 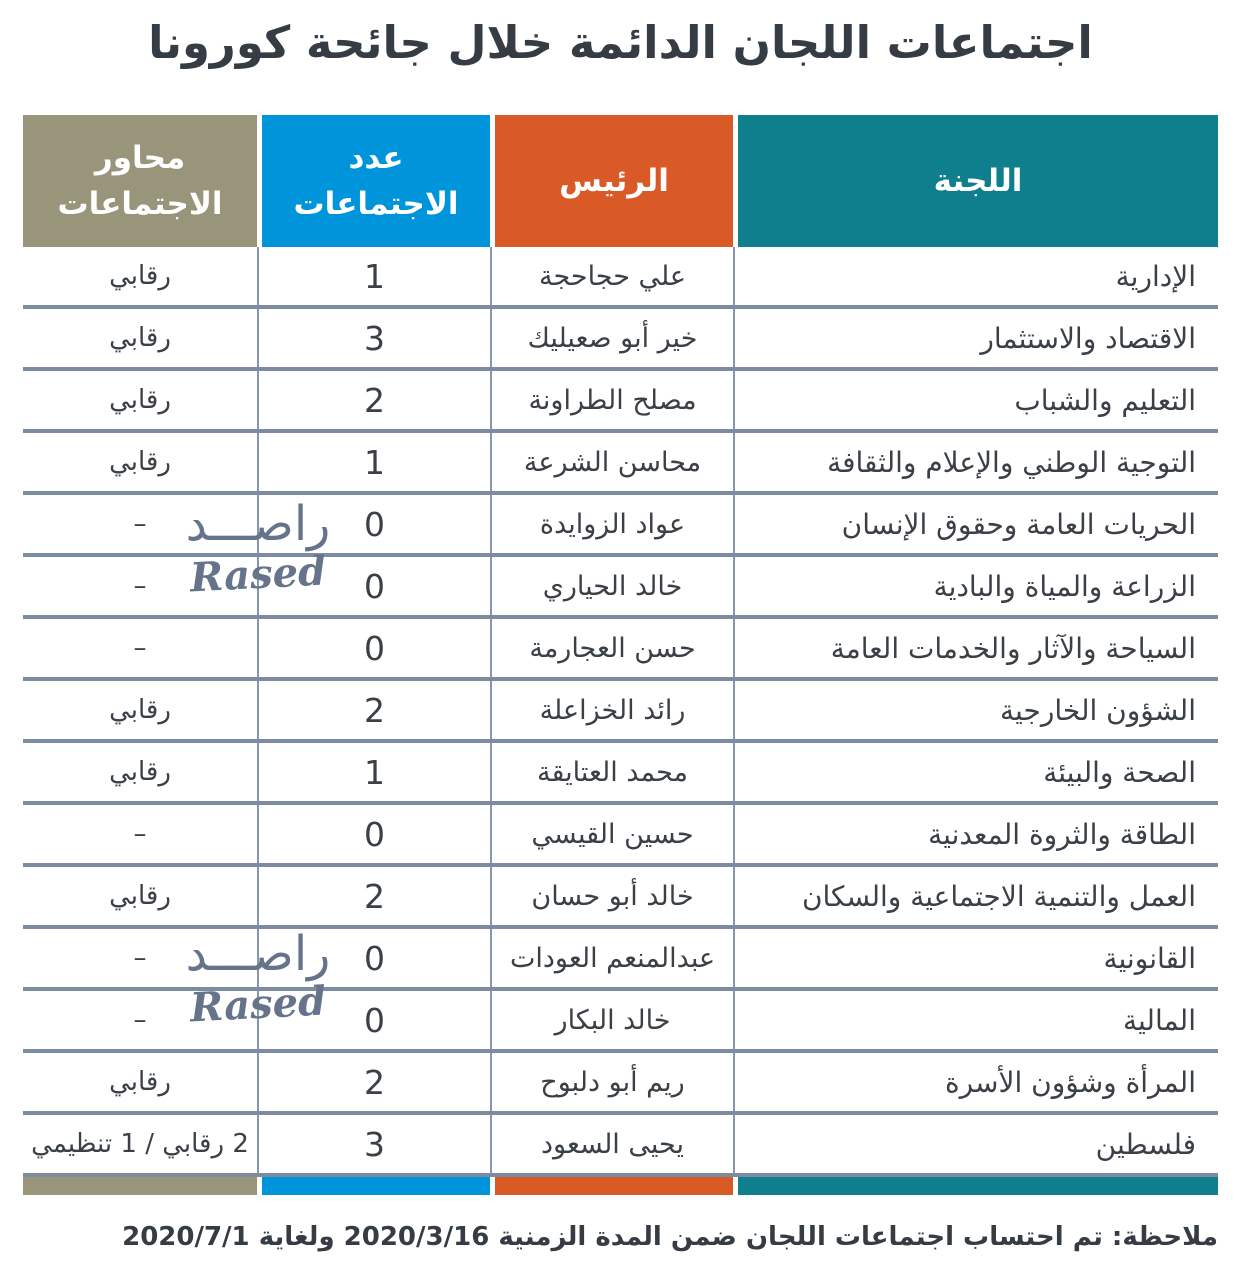 I want to click on table-row: المالية خالد البكار 0 –, so click(x=620, y=1022).